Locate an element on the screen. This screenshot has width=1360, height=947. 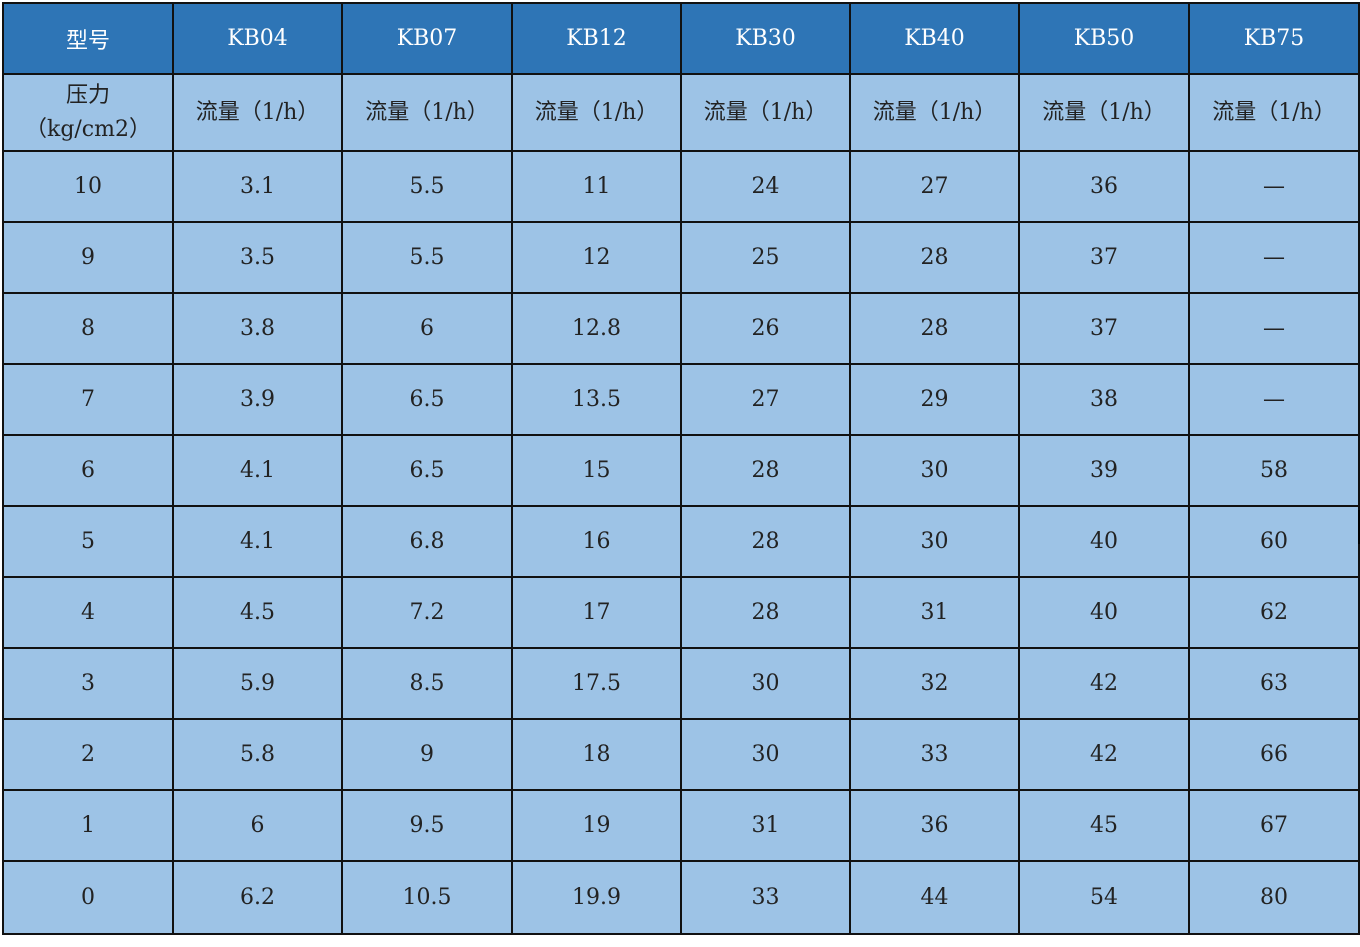
text-cursor-mark is located at coordinates (1359, 527).